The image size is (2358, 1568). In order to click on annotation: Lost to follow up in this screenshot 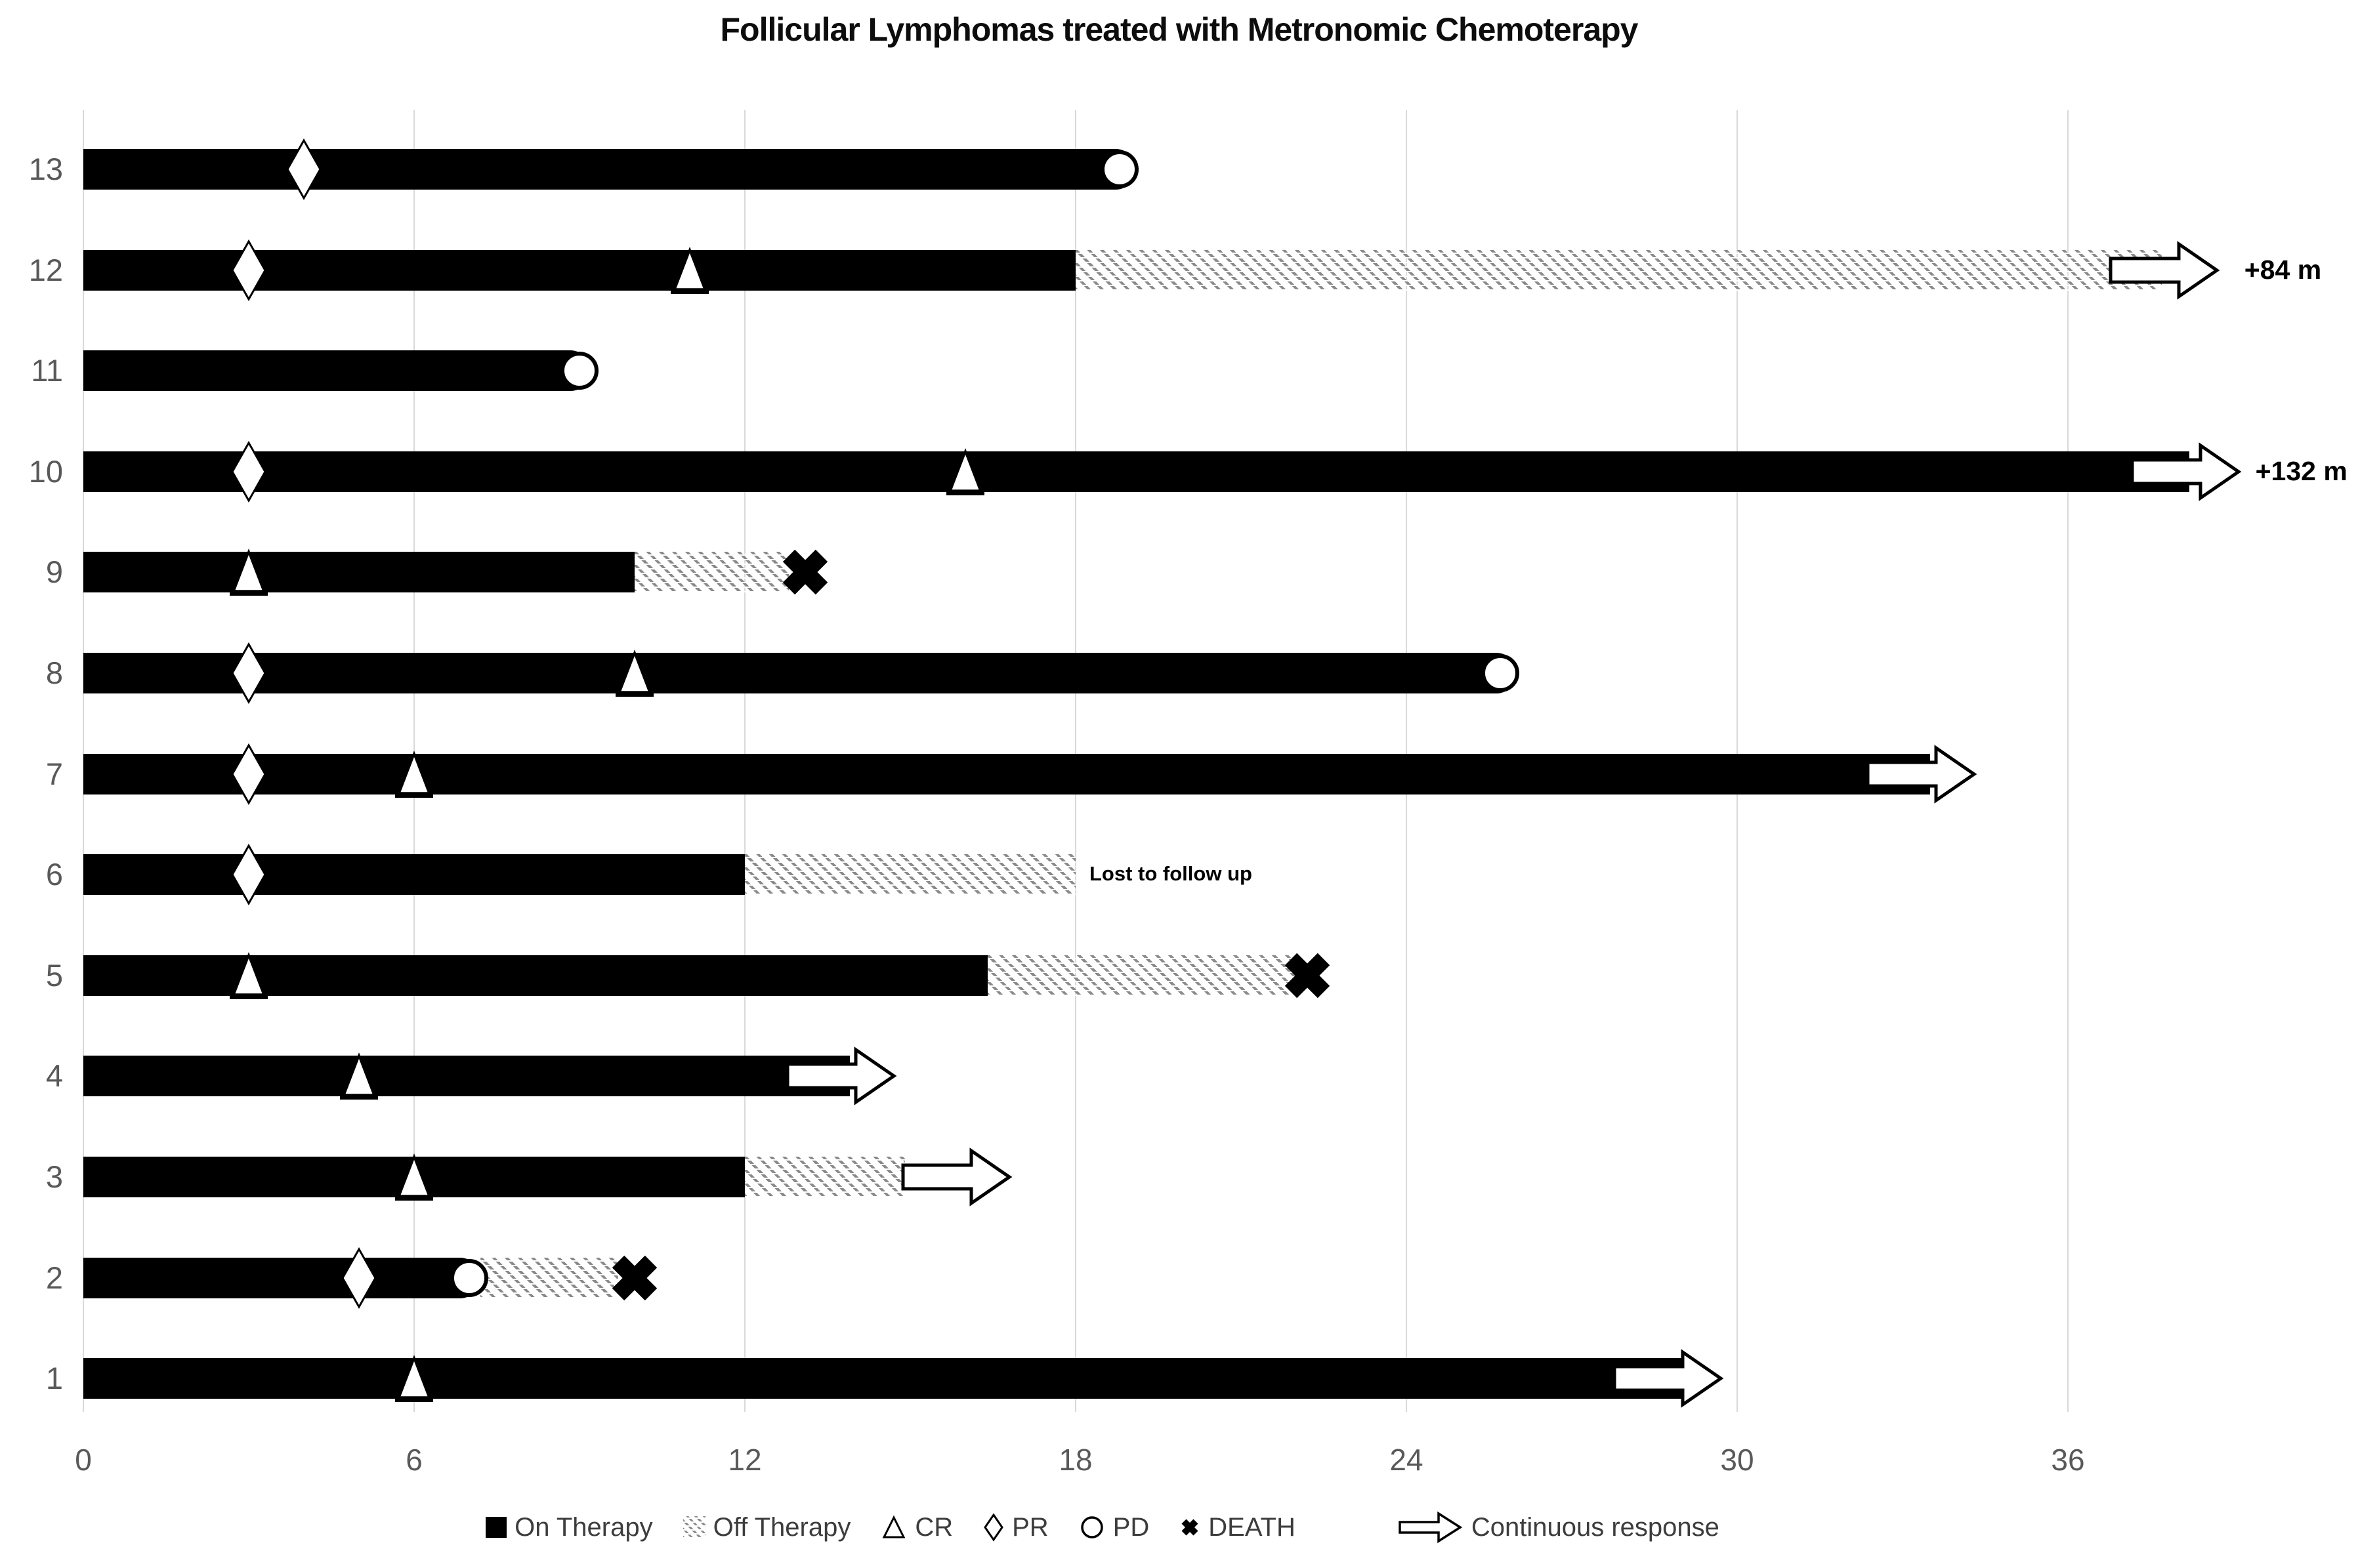, I will do `click(1170, 874)`.